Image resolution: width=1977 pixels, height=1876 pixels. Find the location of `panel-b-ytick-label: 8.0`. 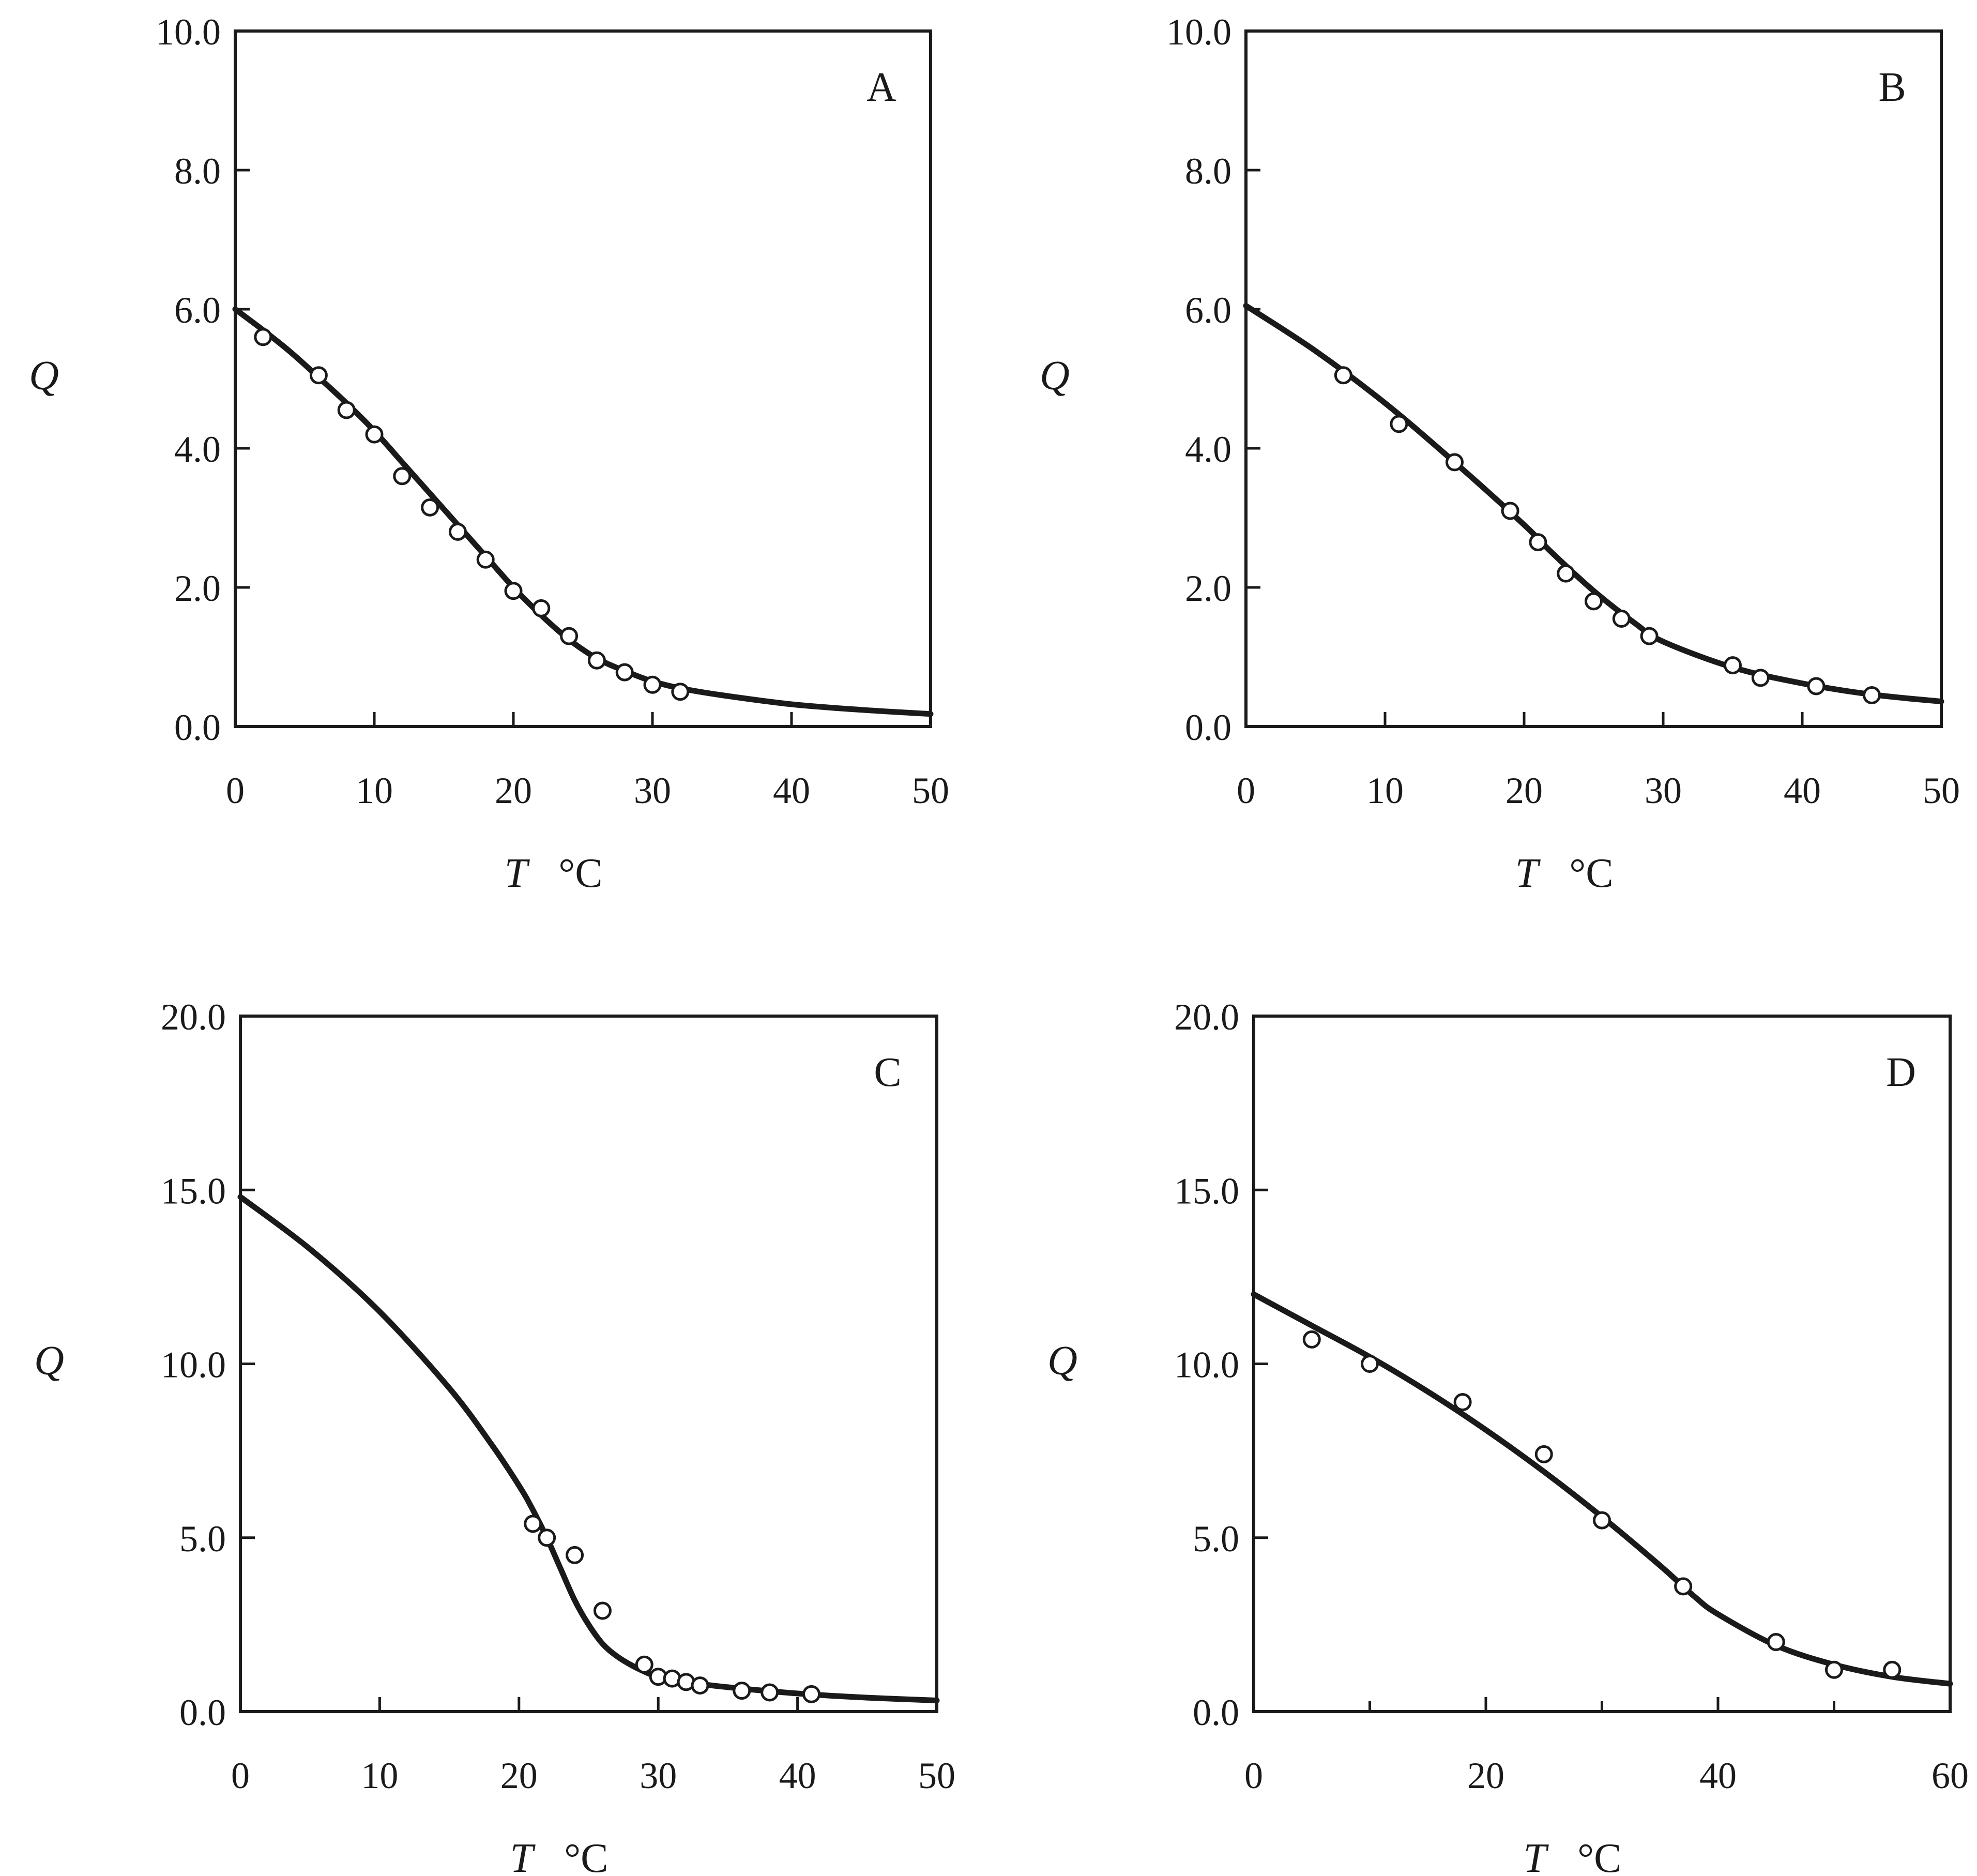

panel-b-ytick-label: 8.0 is located at coordinates (1208, 171).